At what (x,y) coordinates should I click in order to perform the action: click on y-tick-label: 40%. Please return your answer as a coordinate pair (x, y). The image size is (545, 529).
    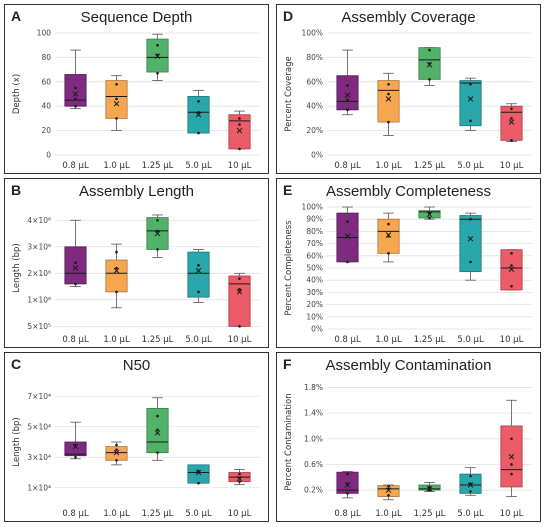
    Looking at the image, I should click on (314, 280).